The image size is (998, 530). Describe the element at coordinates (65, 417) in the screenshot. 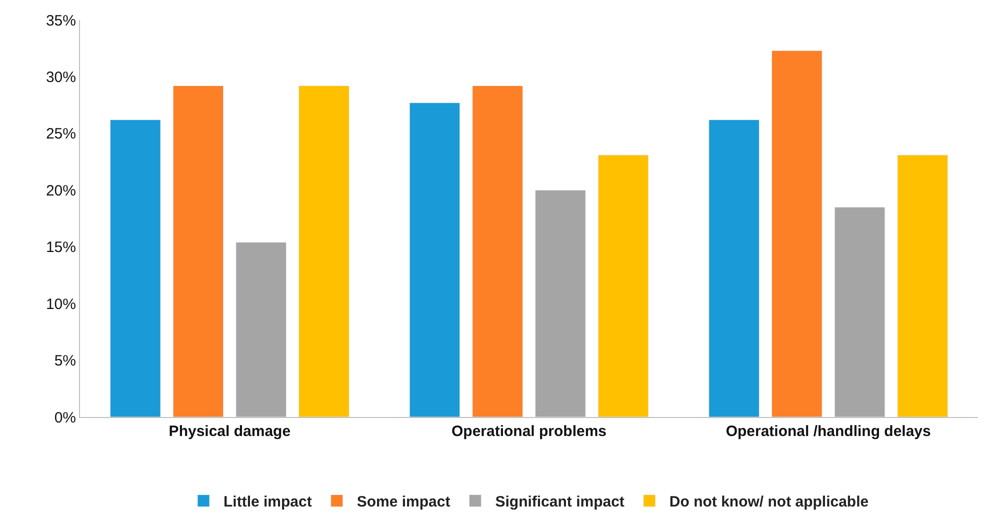

I see `y-tick-label: 0%` at that location.